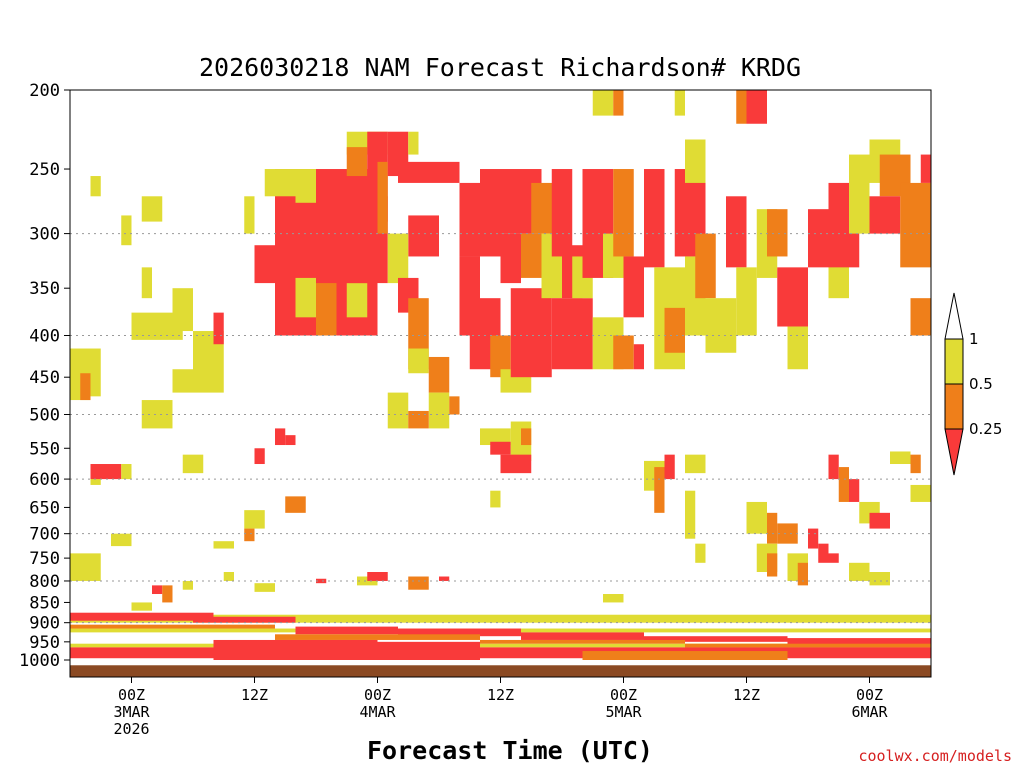 The height and width of the screenshot is (768, 1024). What do you see at coordinates (510, 750) in the screenshot?
I see `x-axis-label: Forecast Time (UTC)` at bounding box center [510, 750].